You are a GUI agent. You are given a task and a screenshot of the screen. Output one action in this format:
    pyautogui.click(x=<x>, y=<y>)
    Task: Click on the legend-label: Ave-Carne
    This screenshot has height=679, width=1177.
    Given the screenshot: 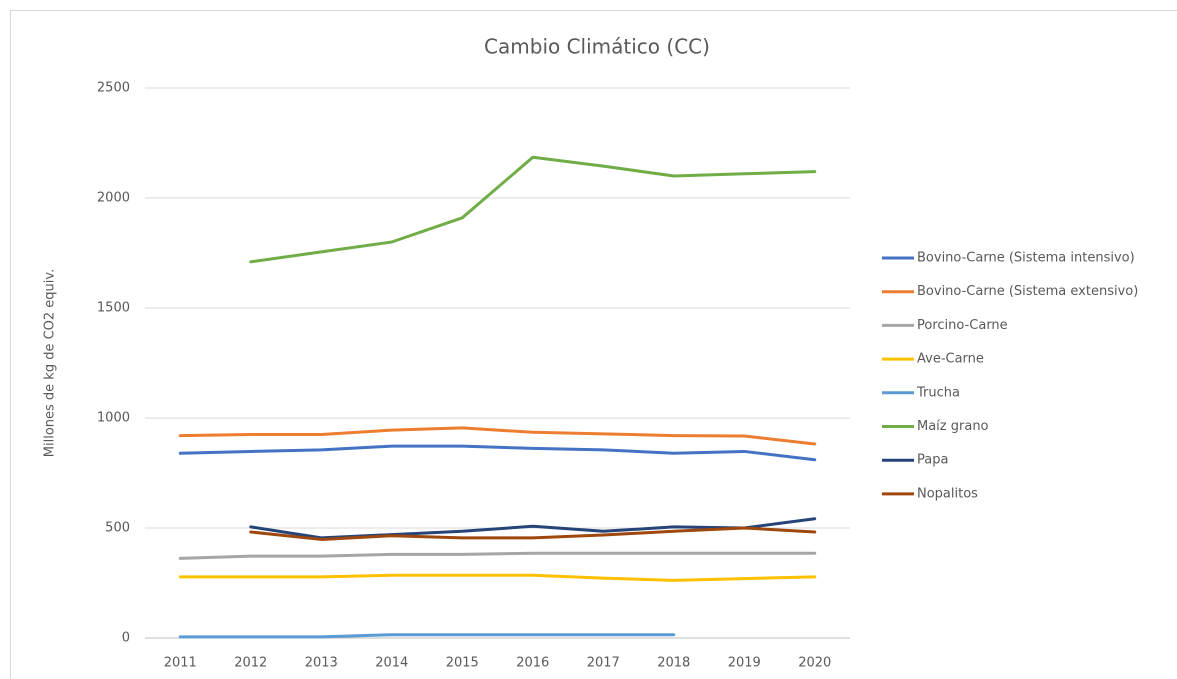 What is the action you would take?
    pyautogui.click(x=950, y=359)
    